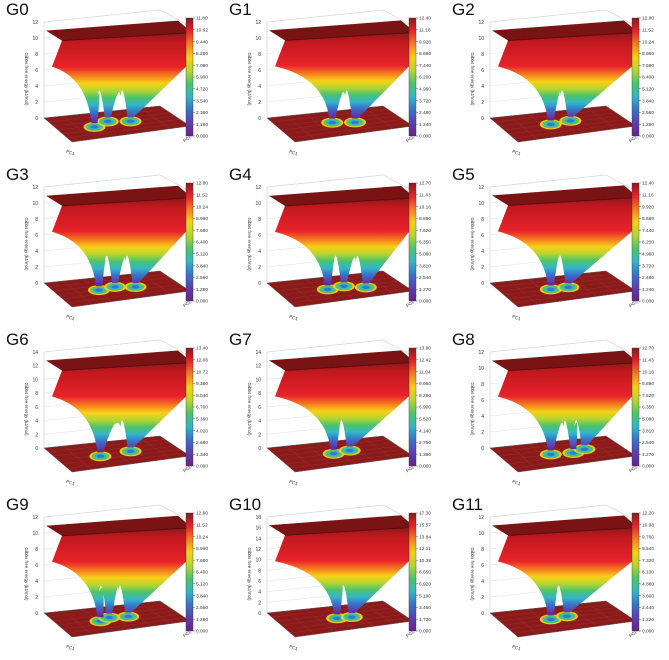 Image resolution: width=669 pixels, height=660 pixels. I want to click on colorbar-tick-label: 5.900, so click(202, 78).